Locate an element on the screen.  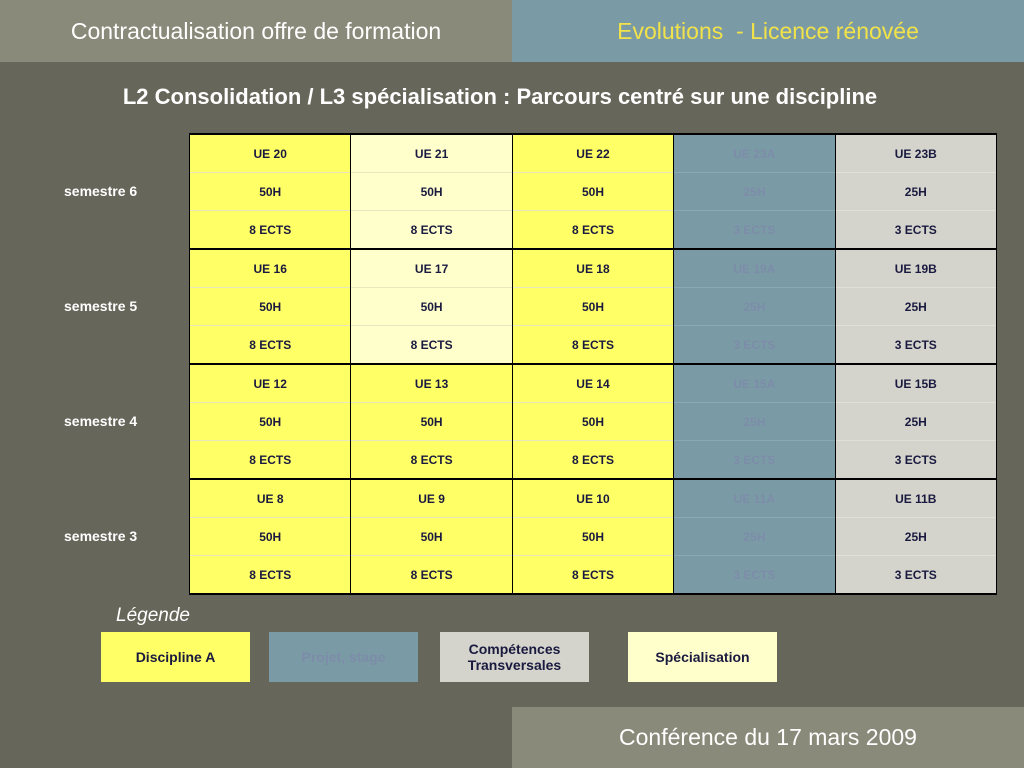
legend-projet: Projet, stage is located at coordinates (343, 657).